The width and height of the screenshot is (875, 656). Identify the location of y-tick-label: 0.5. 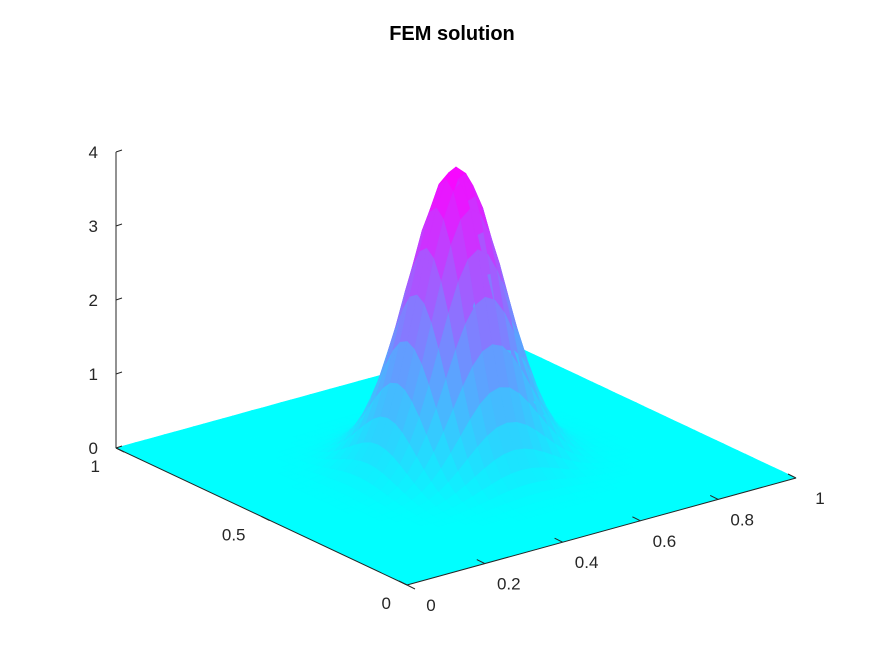
(234, 535).